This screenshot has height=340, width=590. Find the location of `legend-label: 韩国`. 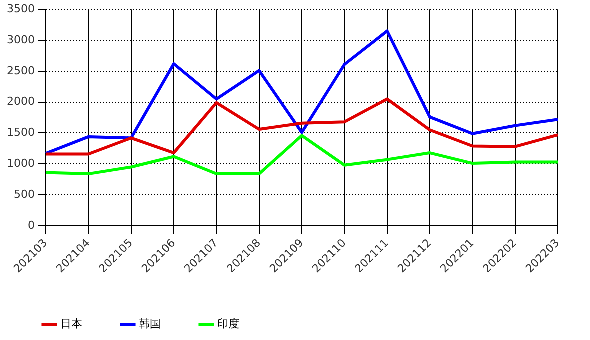

legend-label: 韩国 is located at coordinates (150, 323).